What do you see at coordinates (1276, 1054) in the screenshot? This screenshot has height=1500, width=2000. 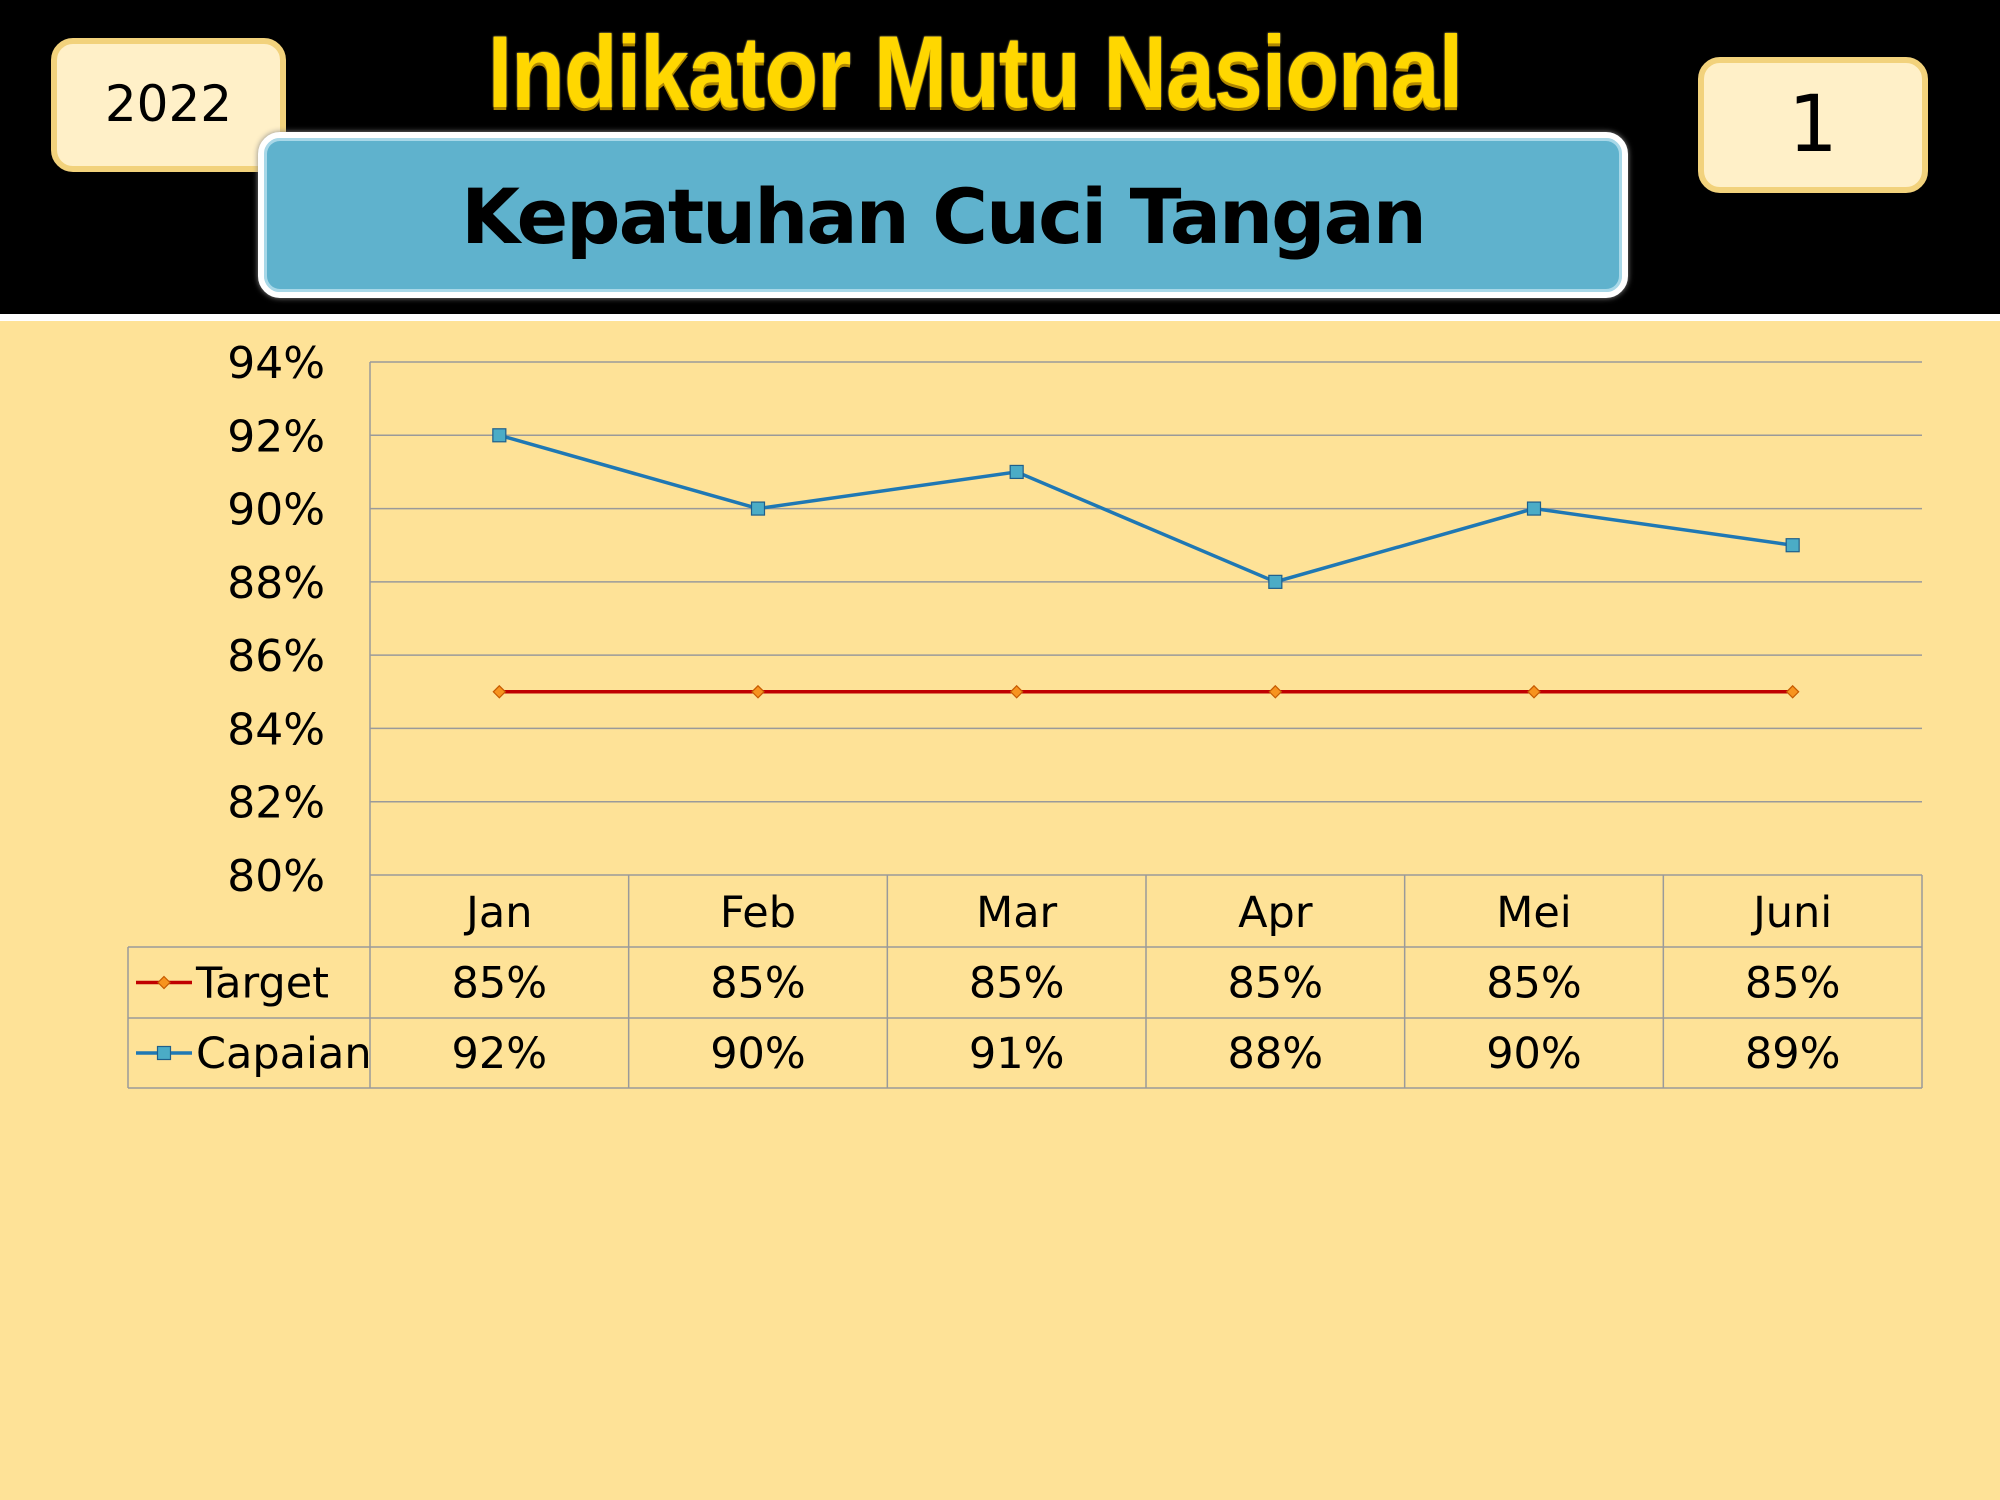 I see `capaian-value-cell: 88%` at bounding box center [1276, 1054].